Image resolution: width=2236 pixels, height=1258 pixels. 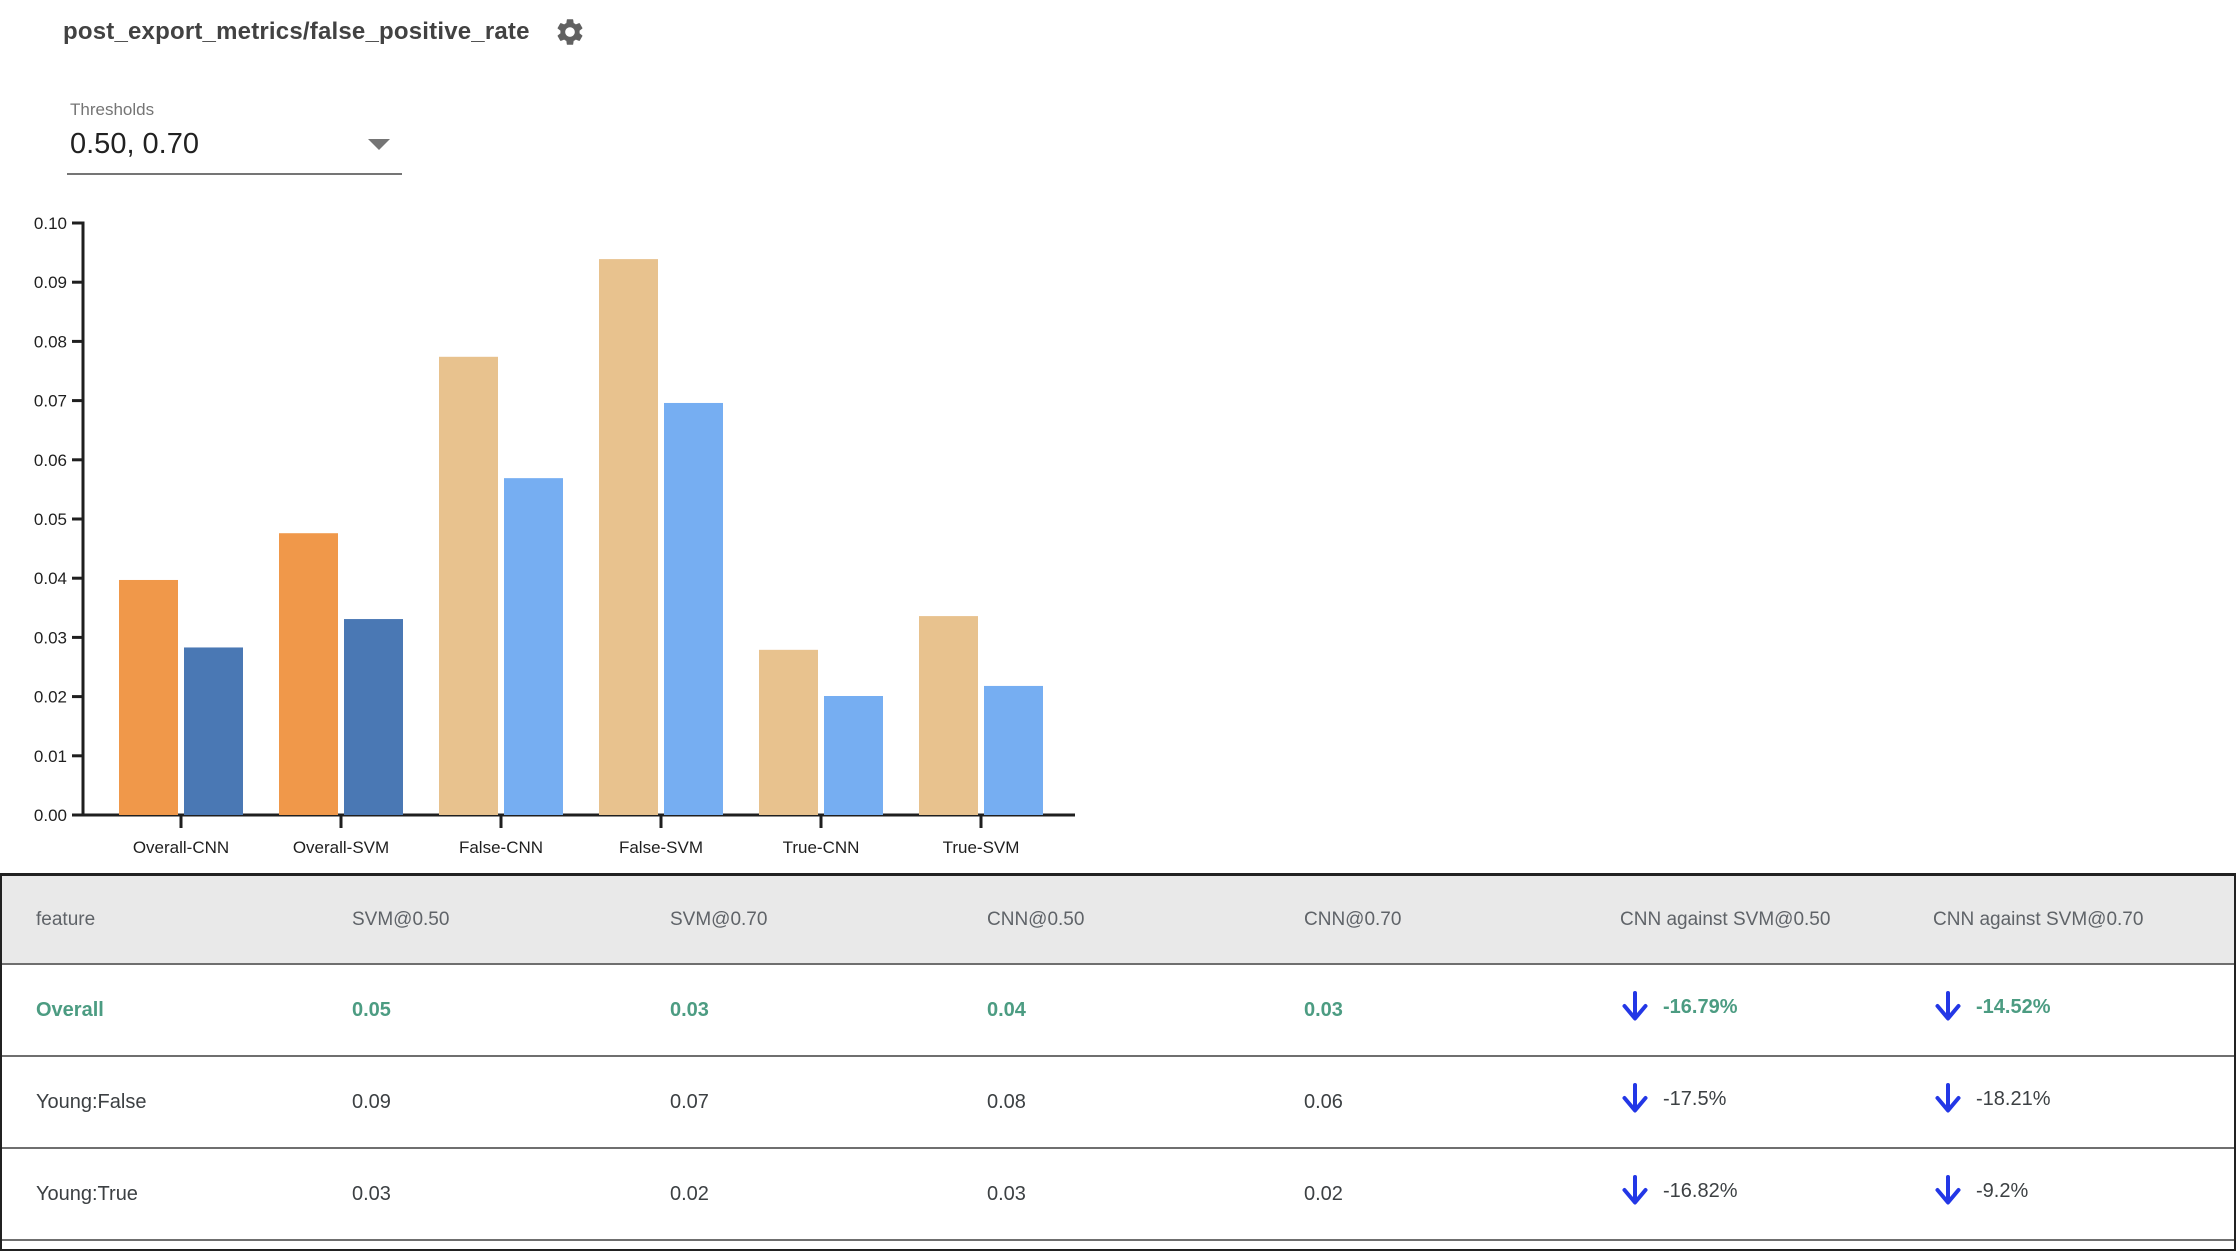 I want to click on chevron-down-icon, so click(x=379, y=144).